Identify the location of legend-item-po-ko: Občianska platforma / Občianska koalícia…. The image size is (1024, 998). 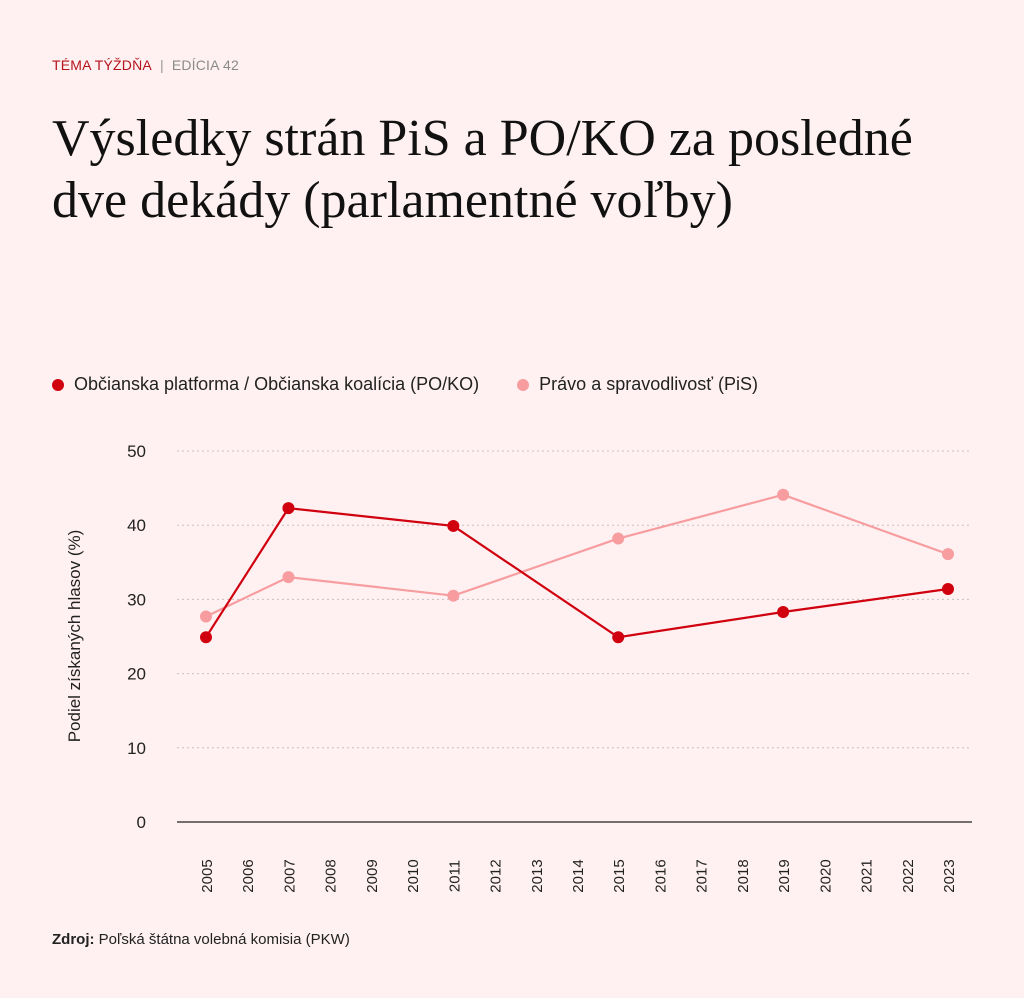
(265, 384).